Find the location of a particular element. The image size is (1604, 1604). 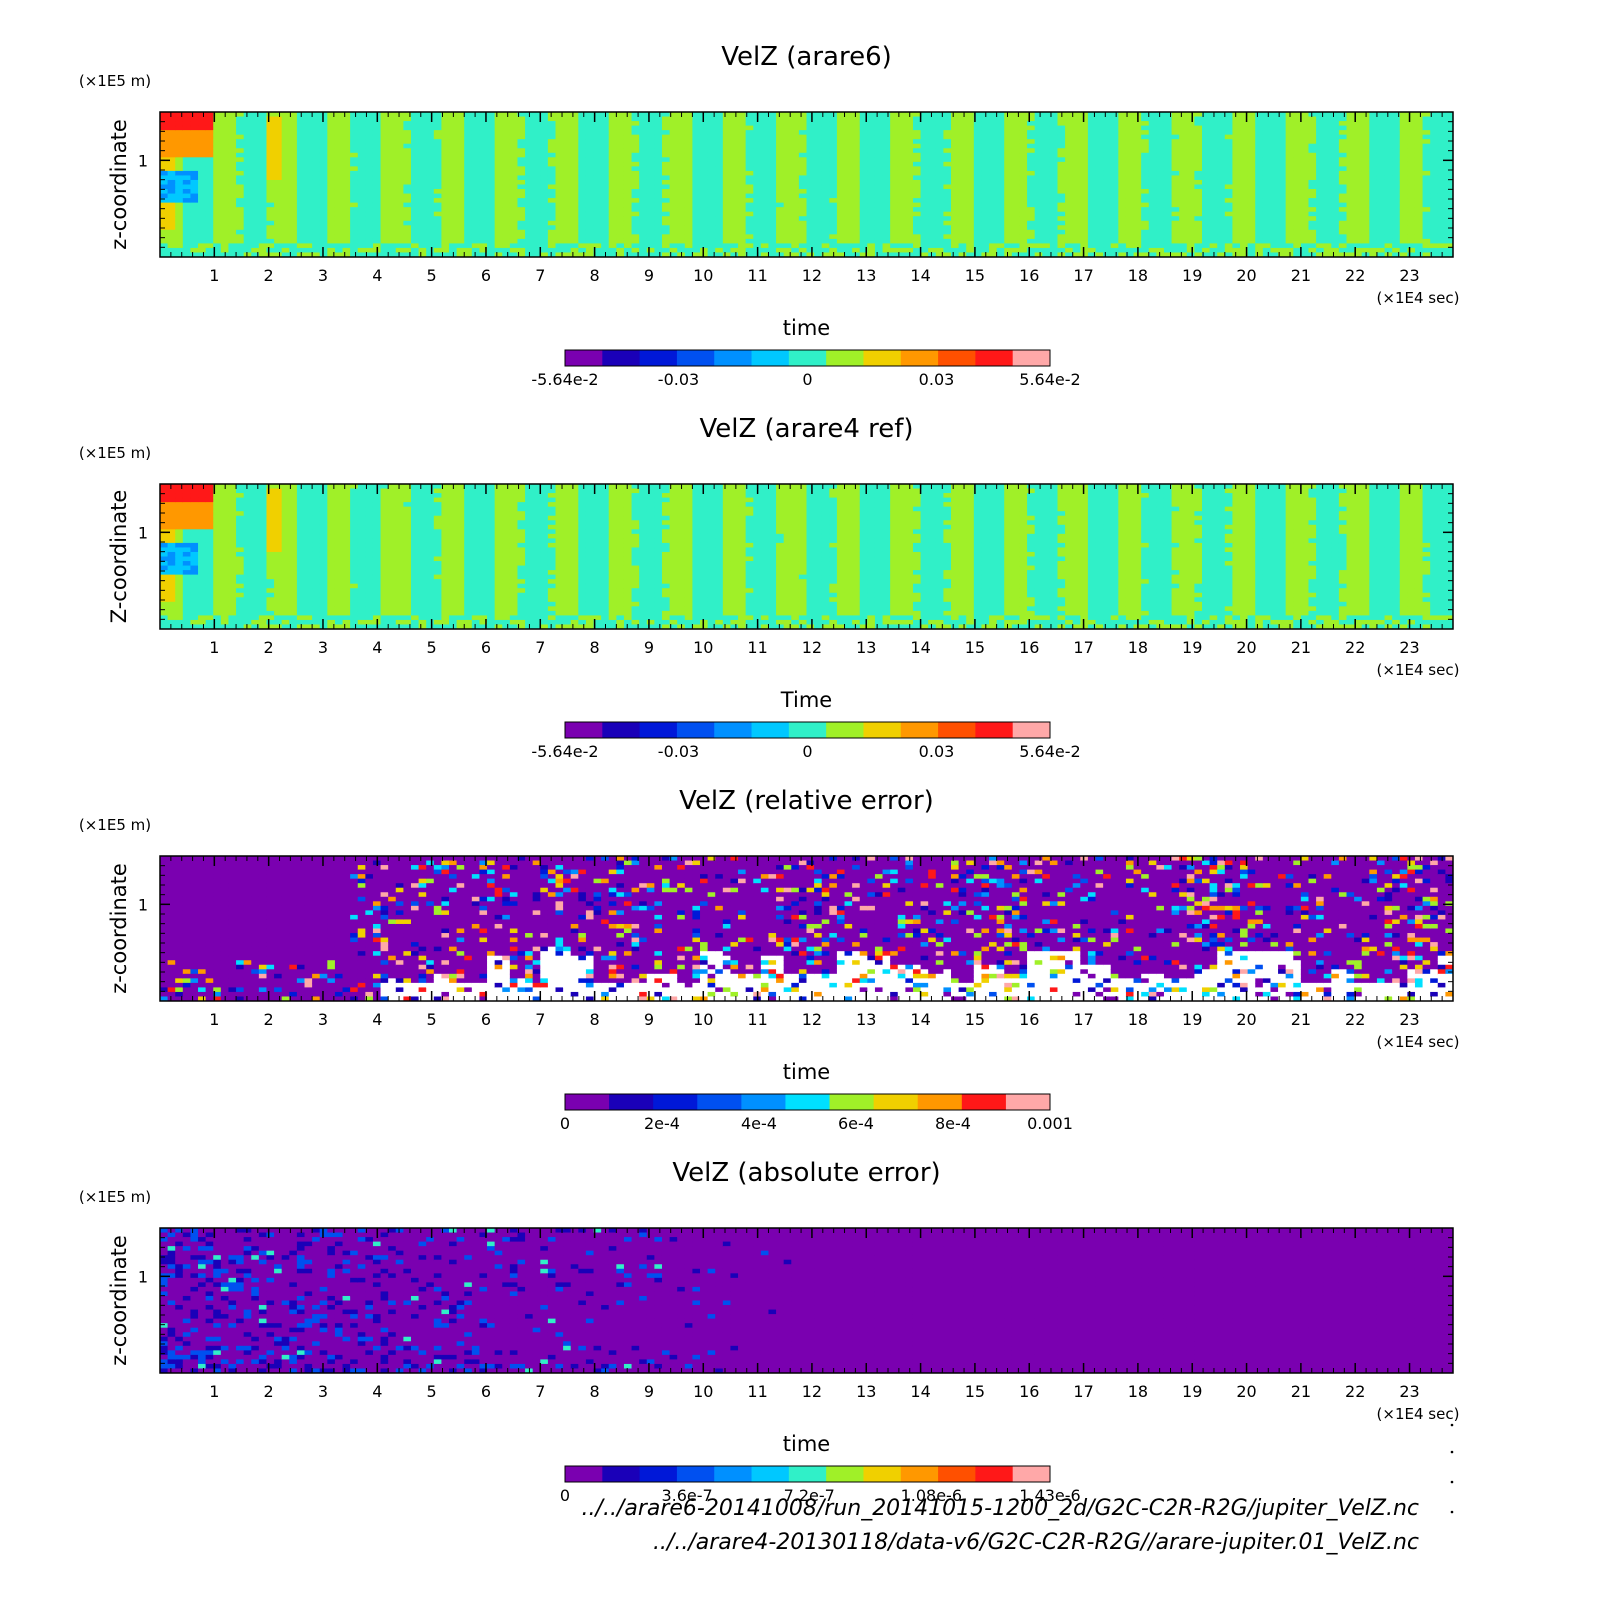

x-tick-label: 12 is located at coordinates (812, 275).